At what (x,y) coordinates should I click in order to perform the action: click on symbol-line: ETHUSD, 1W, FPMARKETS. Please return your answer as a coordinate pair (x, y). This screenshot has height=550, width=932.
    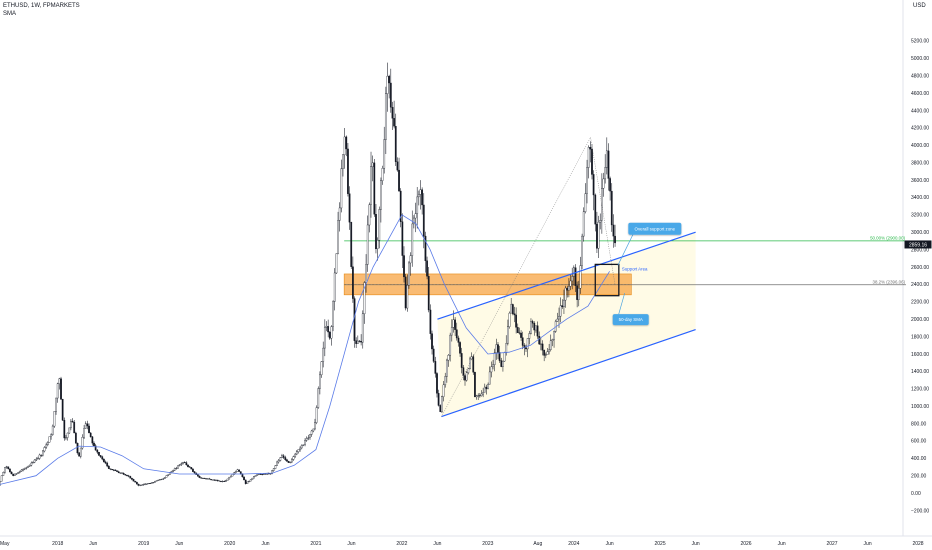
    Looking at the image, I should click on (41, 6).